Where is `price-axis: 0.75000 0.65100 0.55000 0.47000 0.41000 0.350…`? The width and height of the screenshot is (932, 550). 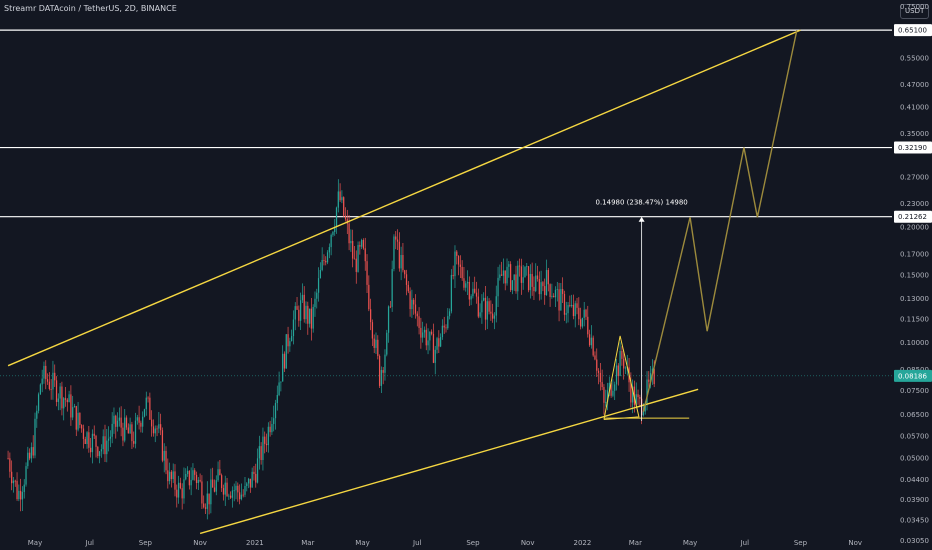
price-axis: 0.75000 0.65100 0.55000 0.47000 0.41000 0.350… is located at coordinates (914, 274).